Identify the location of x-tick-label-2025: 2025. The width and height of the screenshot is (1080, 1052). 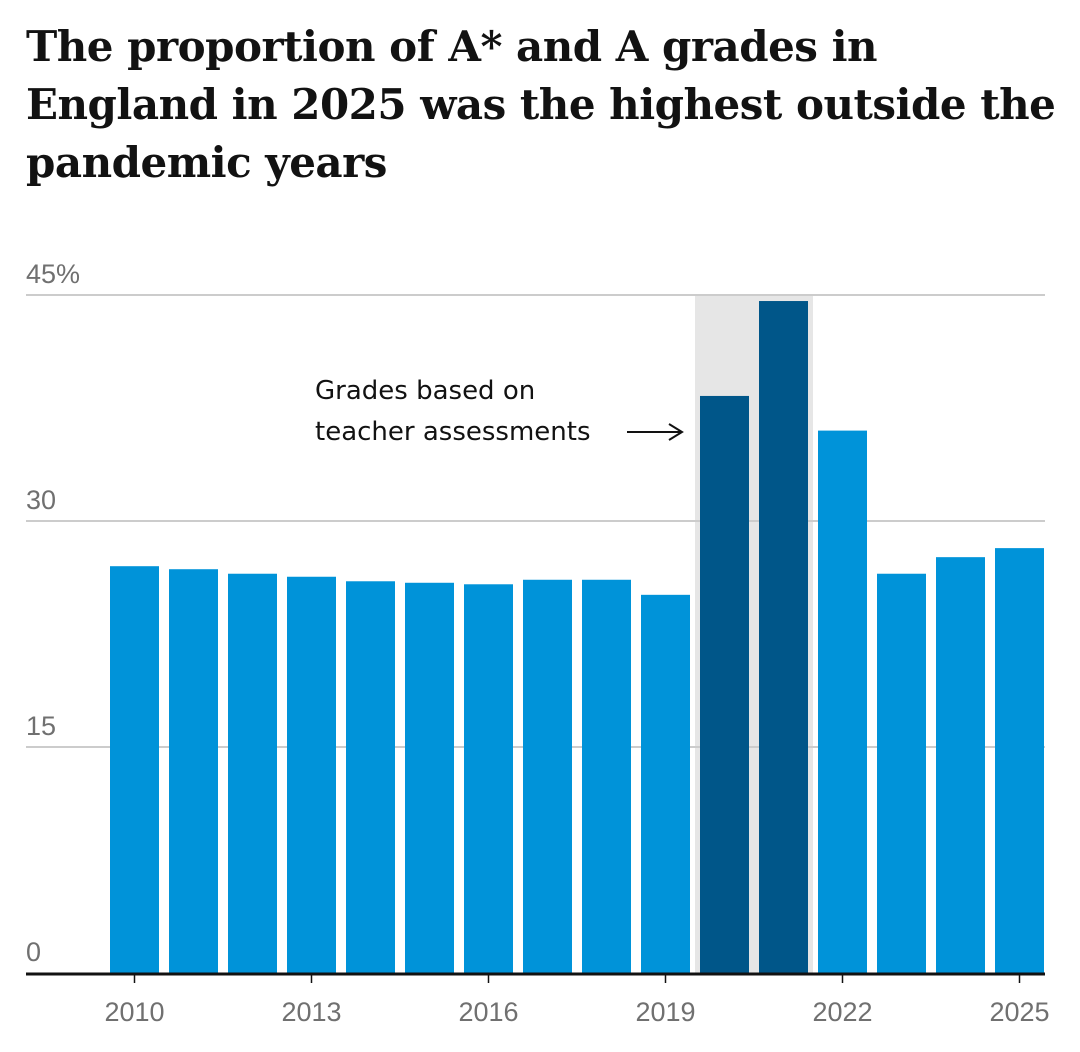
(1019, 1012).